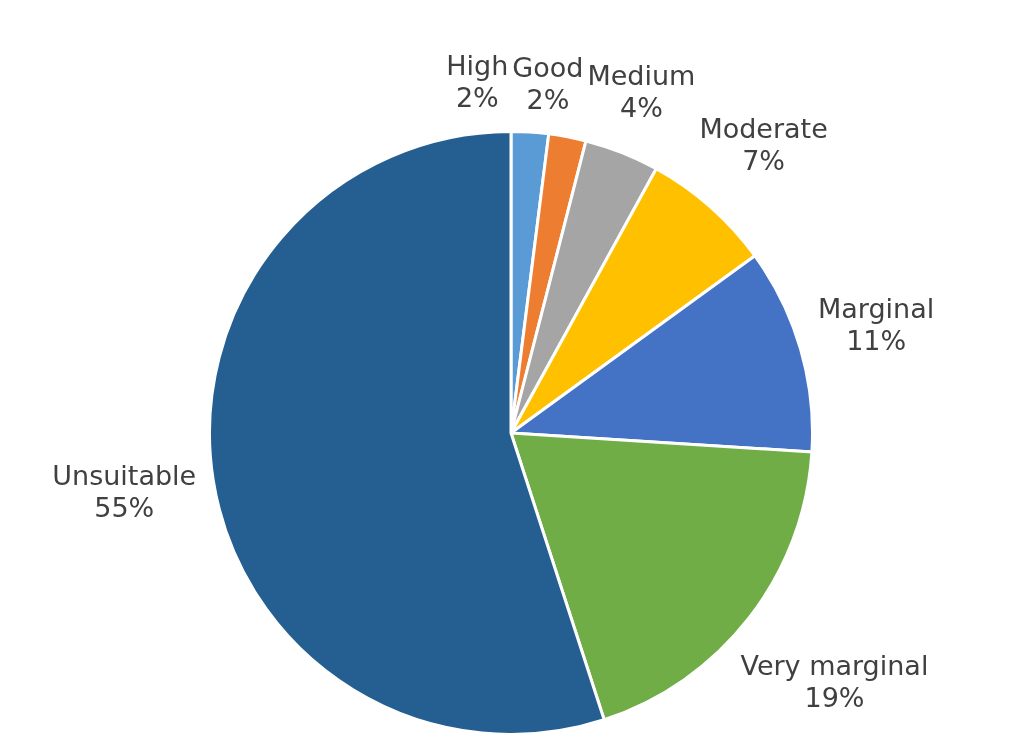 The height and width of the screenshot is (755, 1022). I want to click on data-label: 55%, so click(124, 508).